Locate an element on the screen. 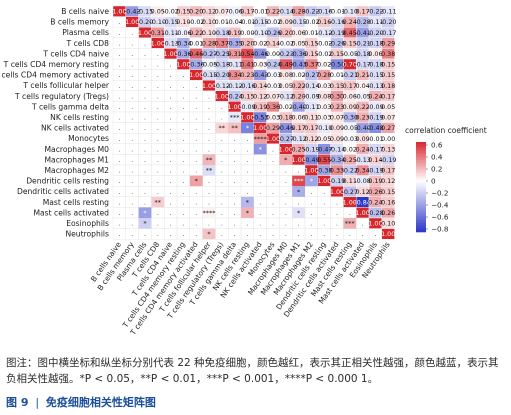 The image size is (511, 415). cell-value-label: 0.25 is located at coordinates (298, 149).